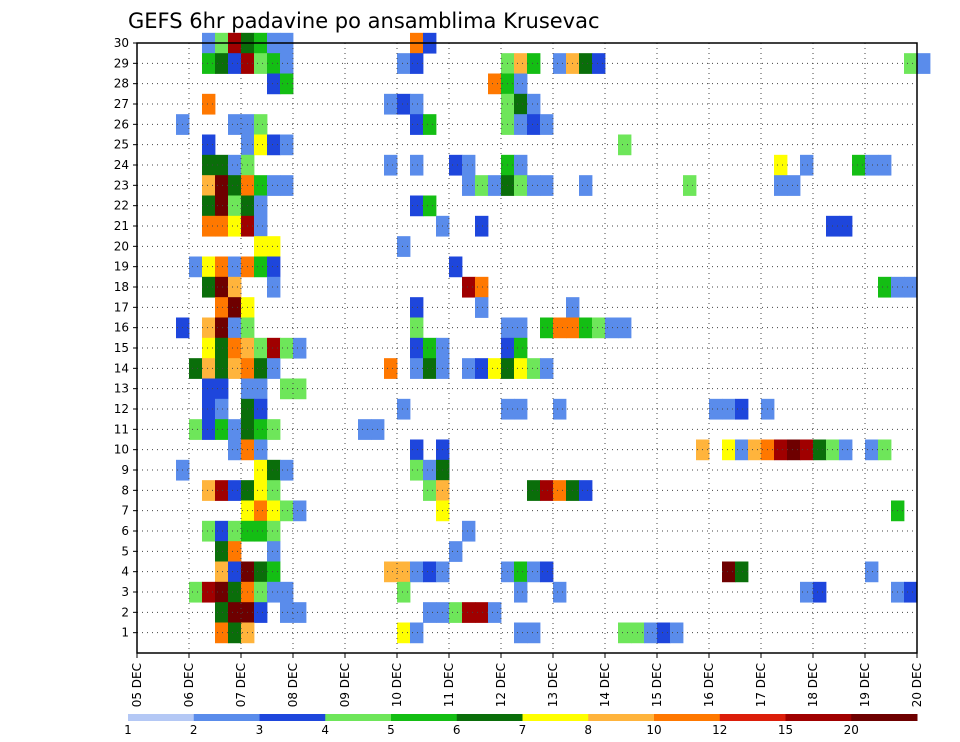 This screenshot has width=960, height=742. I want to click on y-tick-label: 25, so click(121, 145).